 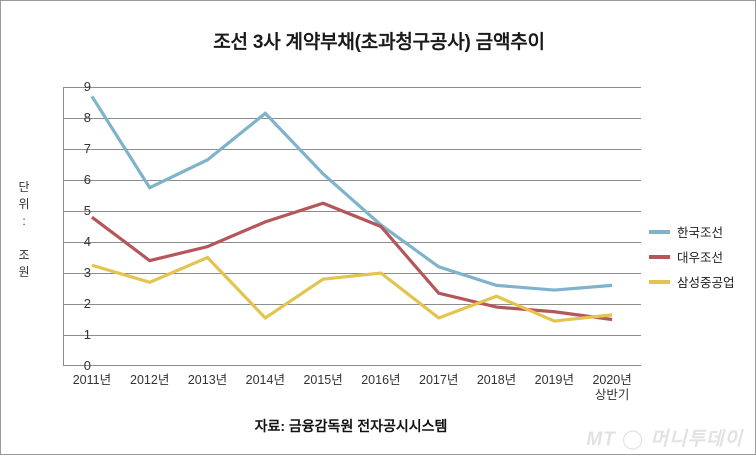 I want to click on x-axis-tick-label: 2020년 상반기, so click(x=612, y=388).